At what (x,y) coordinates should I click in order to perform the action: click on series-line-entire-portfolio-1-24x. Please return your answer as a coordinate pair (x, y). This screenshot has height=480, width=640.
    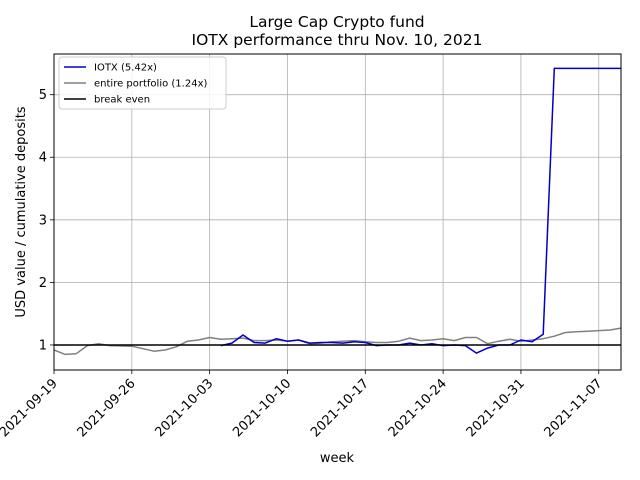
    Looking at the image, I should click on (337, 341).